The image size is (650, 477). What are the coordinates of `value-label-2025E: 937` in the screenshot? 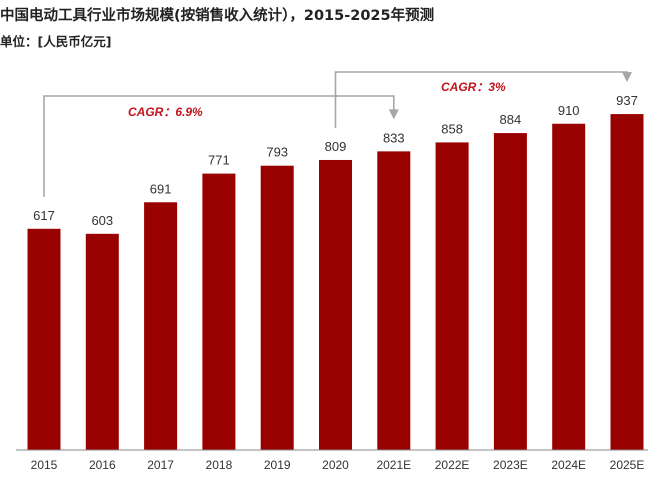 It's located at (627, 100).